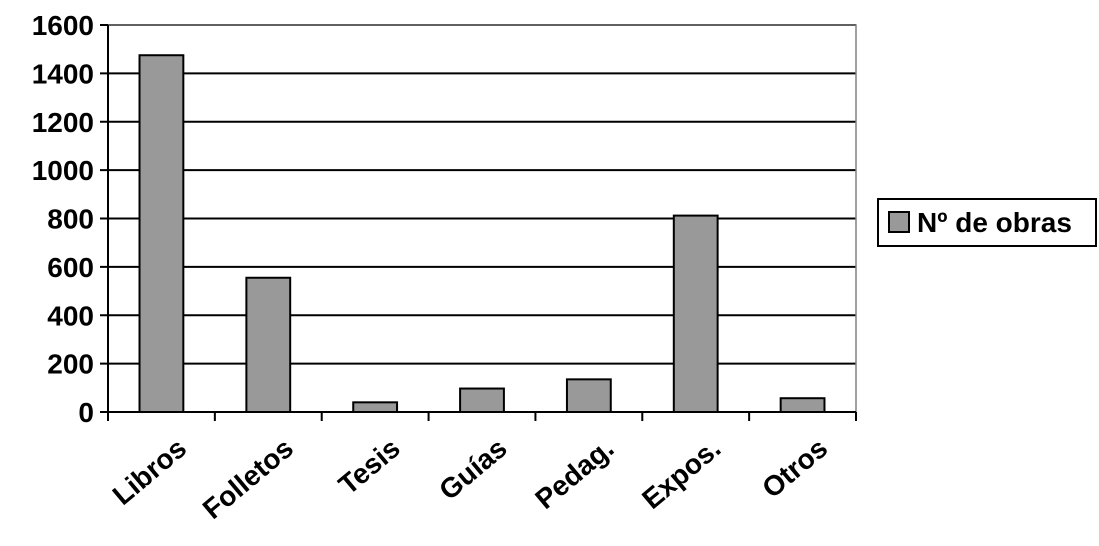  I want to click on x-tick-label: Tesis, so click(369, 466).